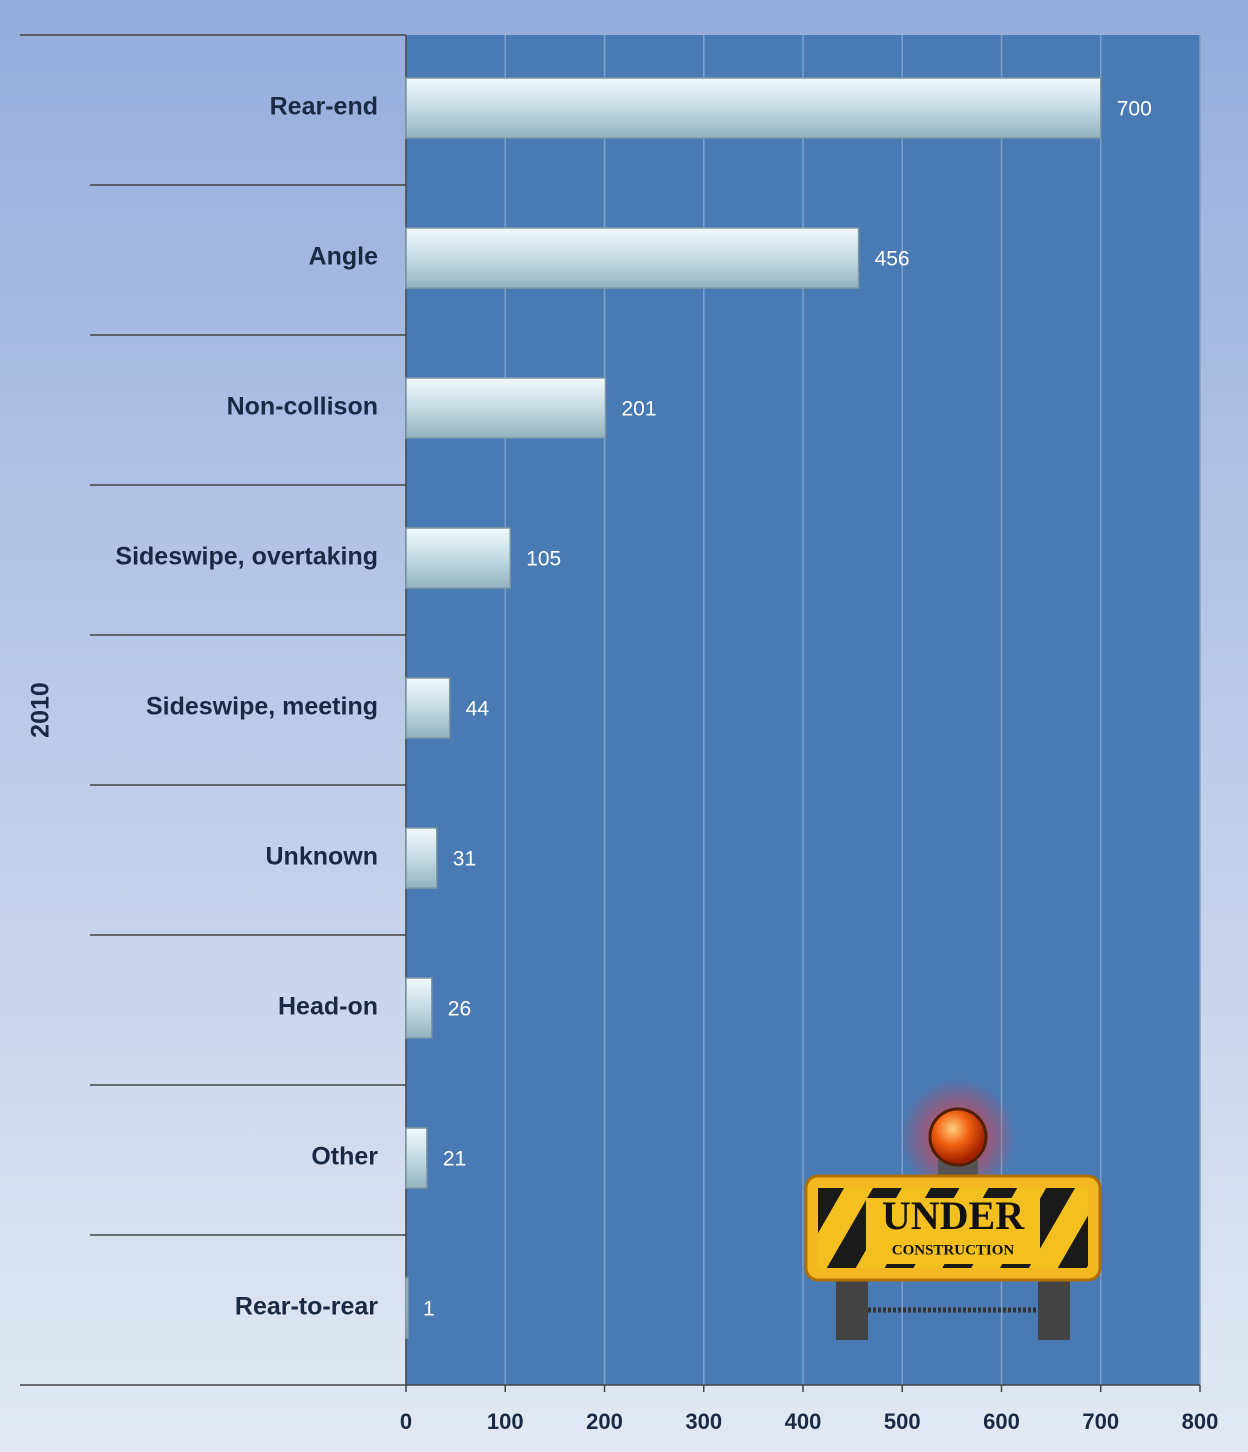 This screenshot has width=1248, height=1452. I want to click on value-label: 31, so click(464, 859).